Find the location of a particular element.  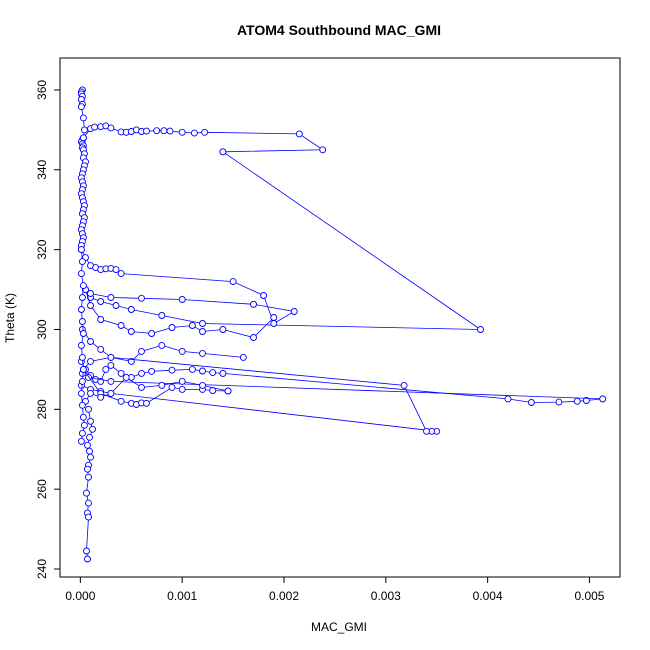

x-tick-label: 0.004 is located at coordinates (488, 596).